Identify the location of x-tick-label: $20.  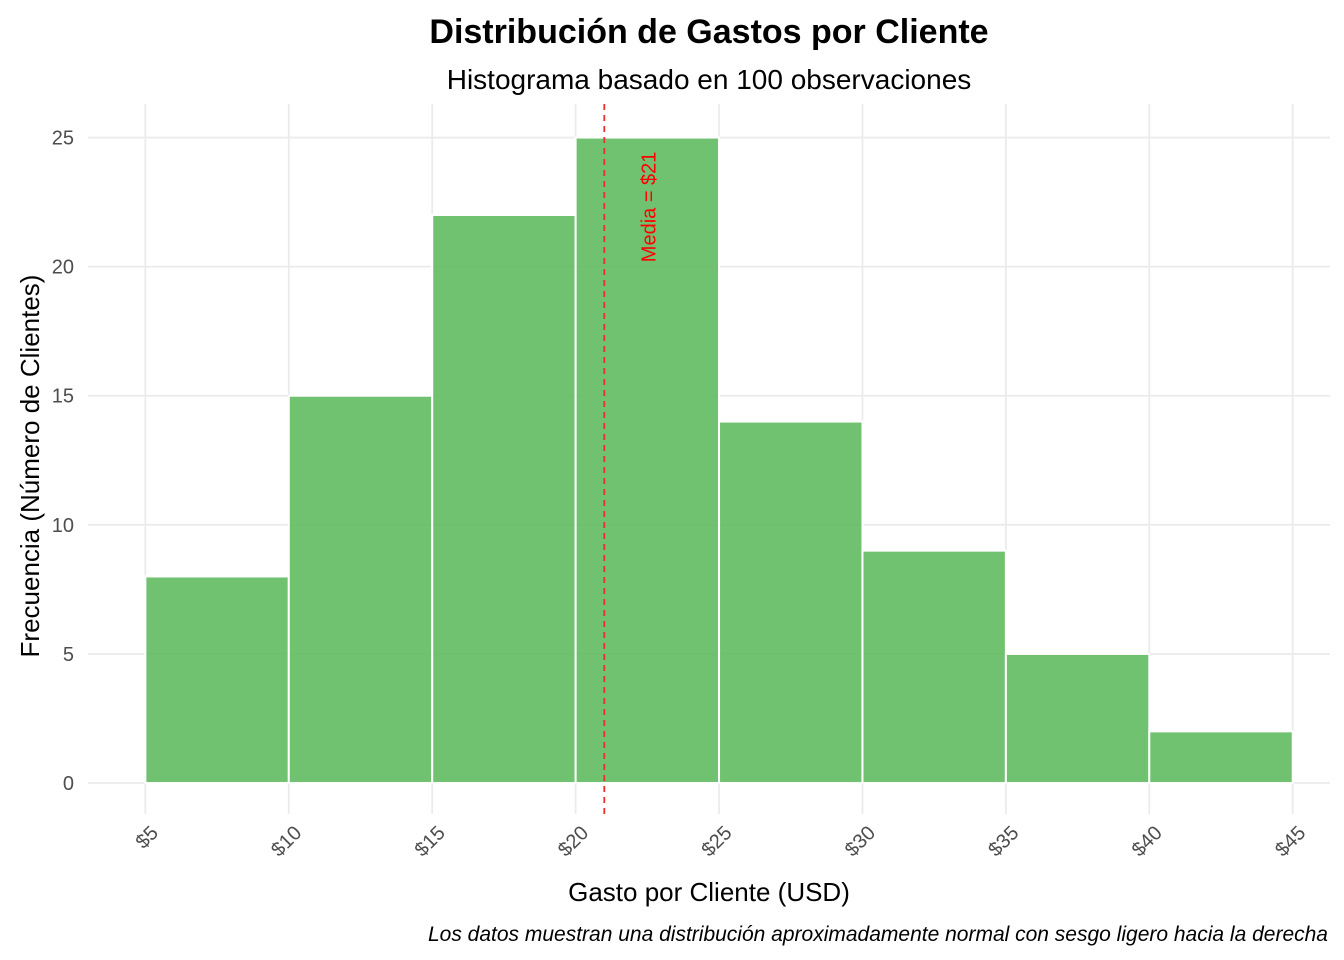
(573, 841).